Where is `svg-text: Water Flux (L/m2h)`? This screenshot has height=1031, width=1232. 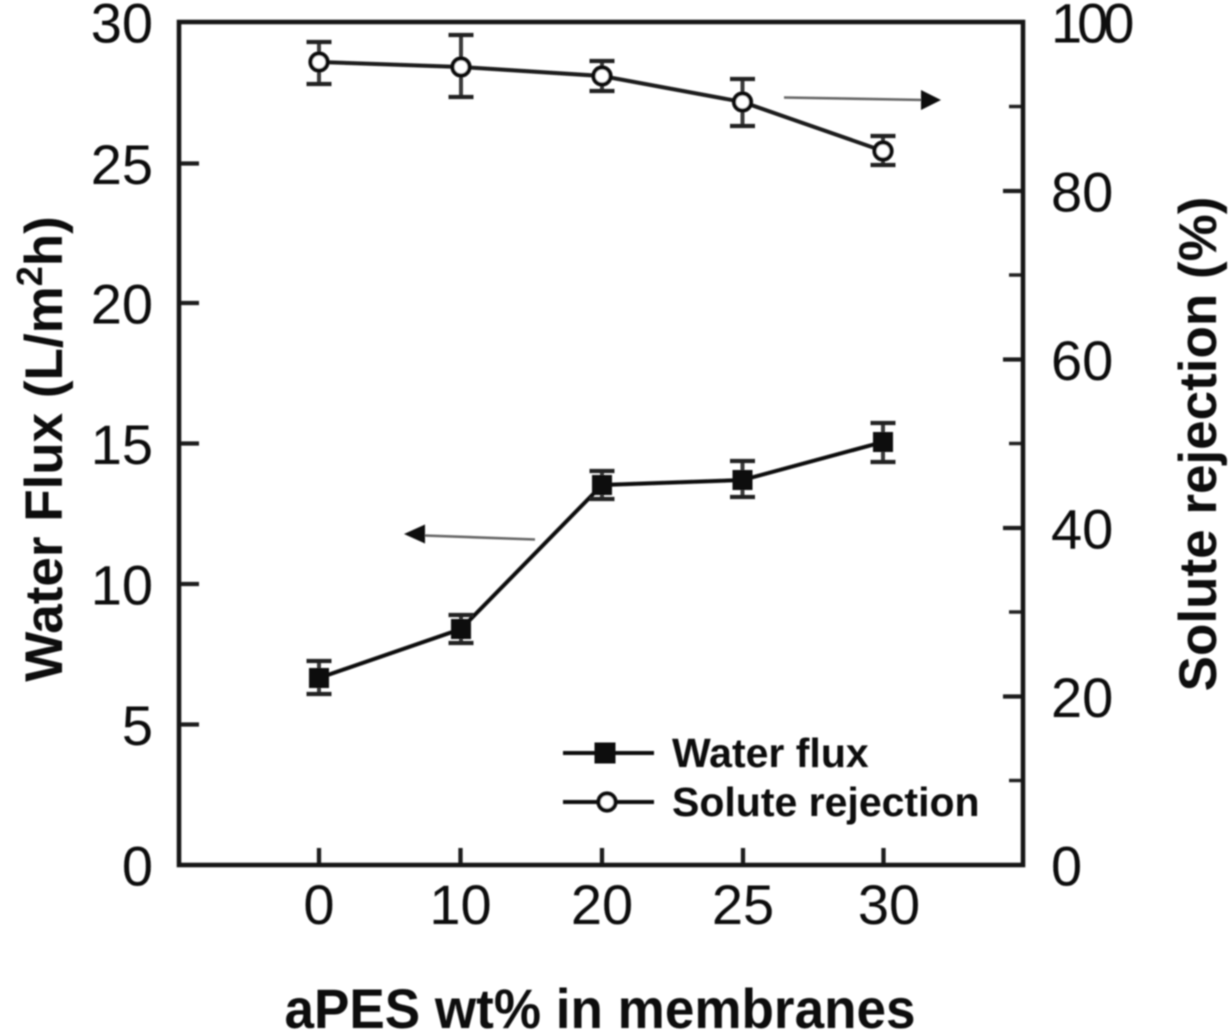
svg-text: Water Flux (L/m2h) is located at coordinates (41, 449).